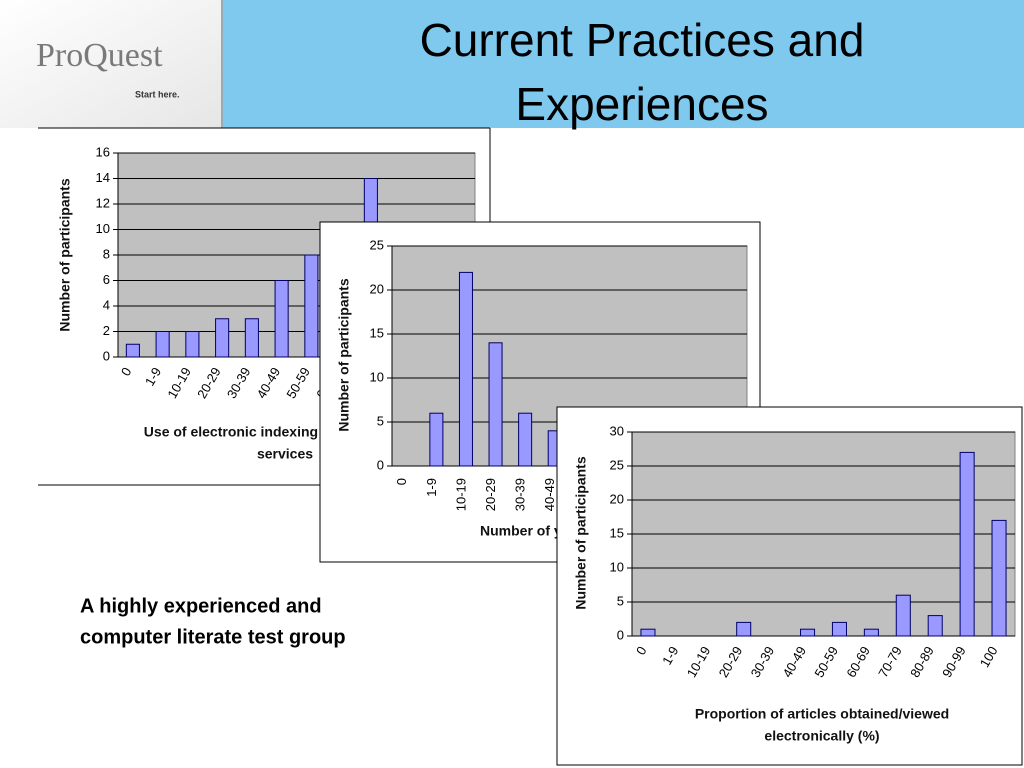 The image size is (1024, 768). Describe the element at coordinates (106, 279) in the screenshot. I see `y-tick-label: 6` at that location.